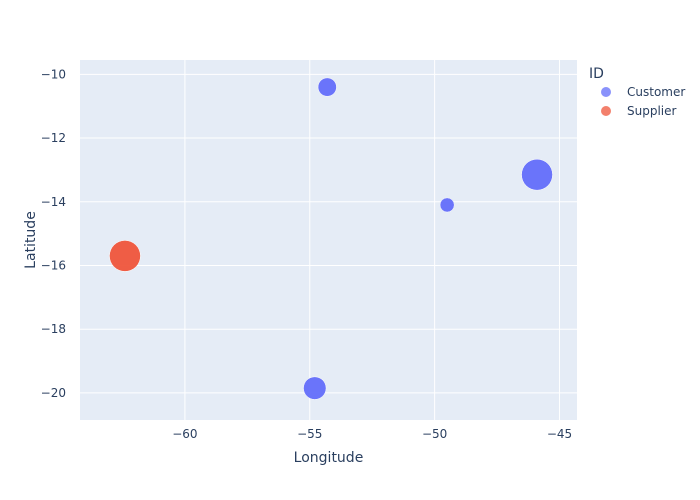 The image size is (700, 500). What do you see at coordinates (184, 434) in the screenshot?
I see `x-tick-label: −60` at bounding box center [184, 434].